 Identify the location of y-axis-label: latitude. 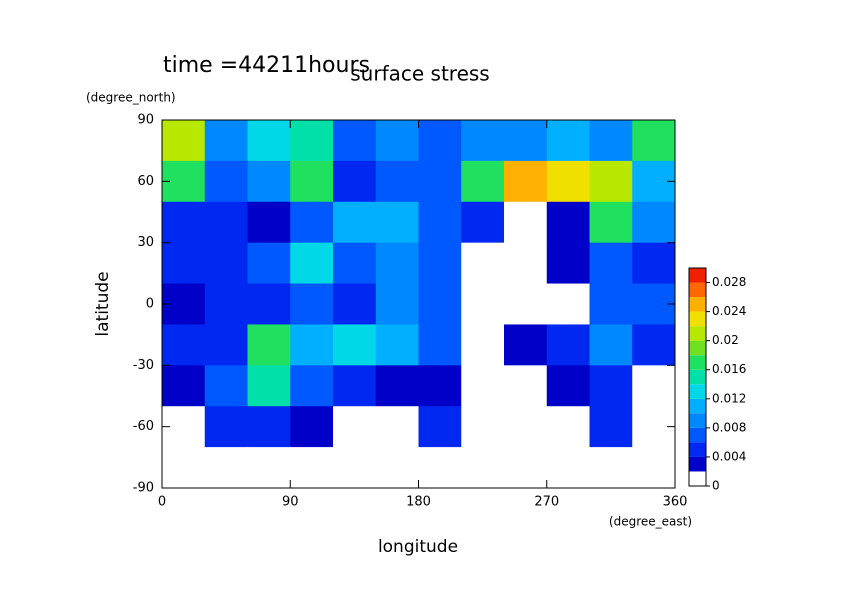
(103, 303).